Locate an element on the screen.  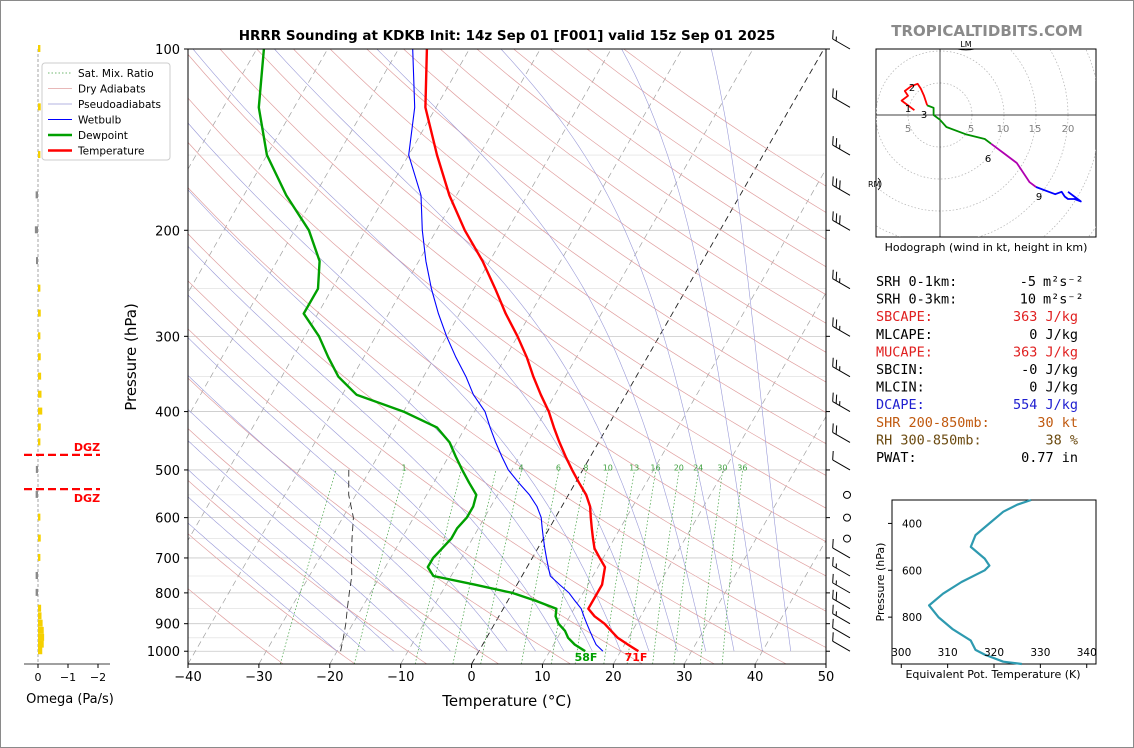
param-label: MLCAPE: is located at coordinates (904, 335).